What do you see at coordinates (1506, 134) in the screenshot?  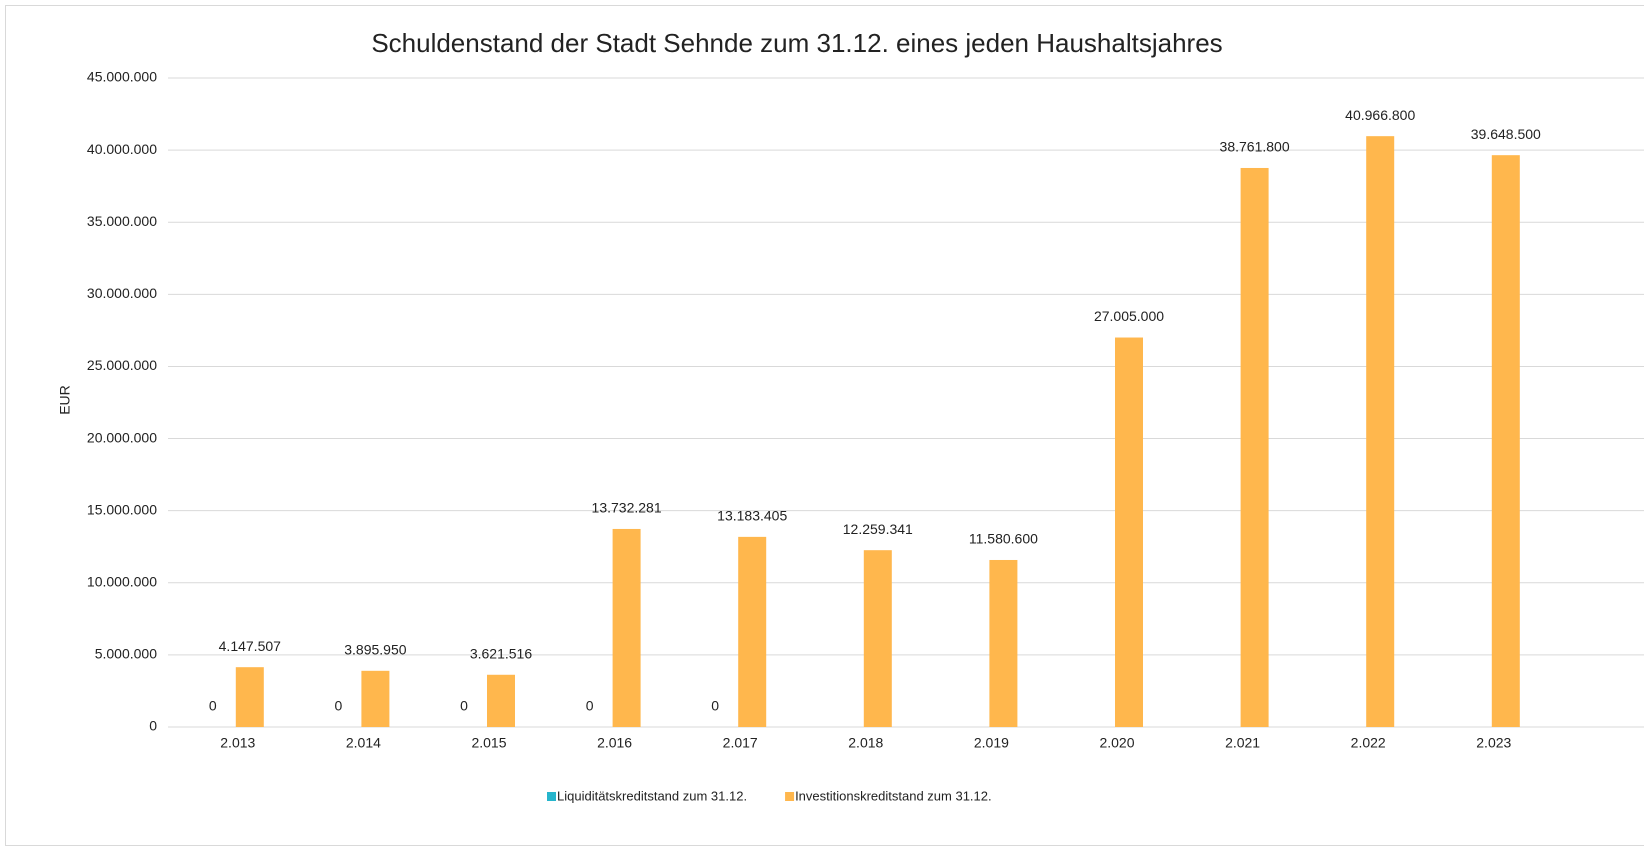 I see `data-label: 39.648.500` at bounding box center [1506, 134].